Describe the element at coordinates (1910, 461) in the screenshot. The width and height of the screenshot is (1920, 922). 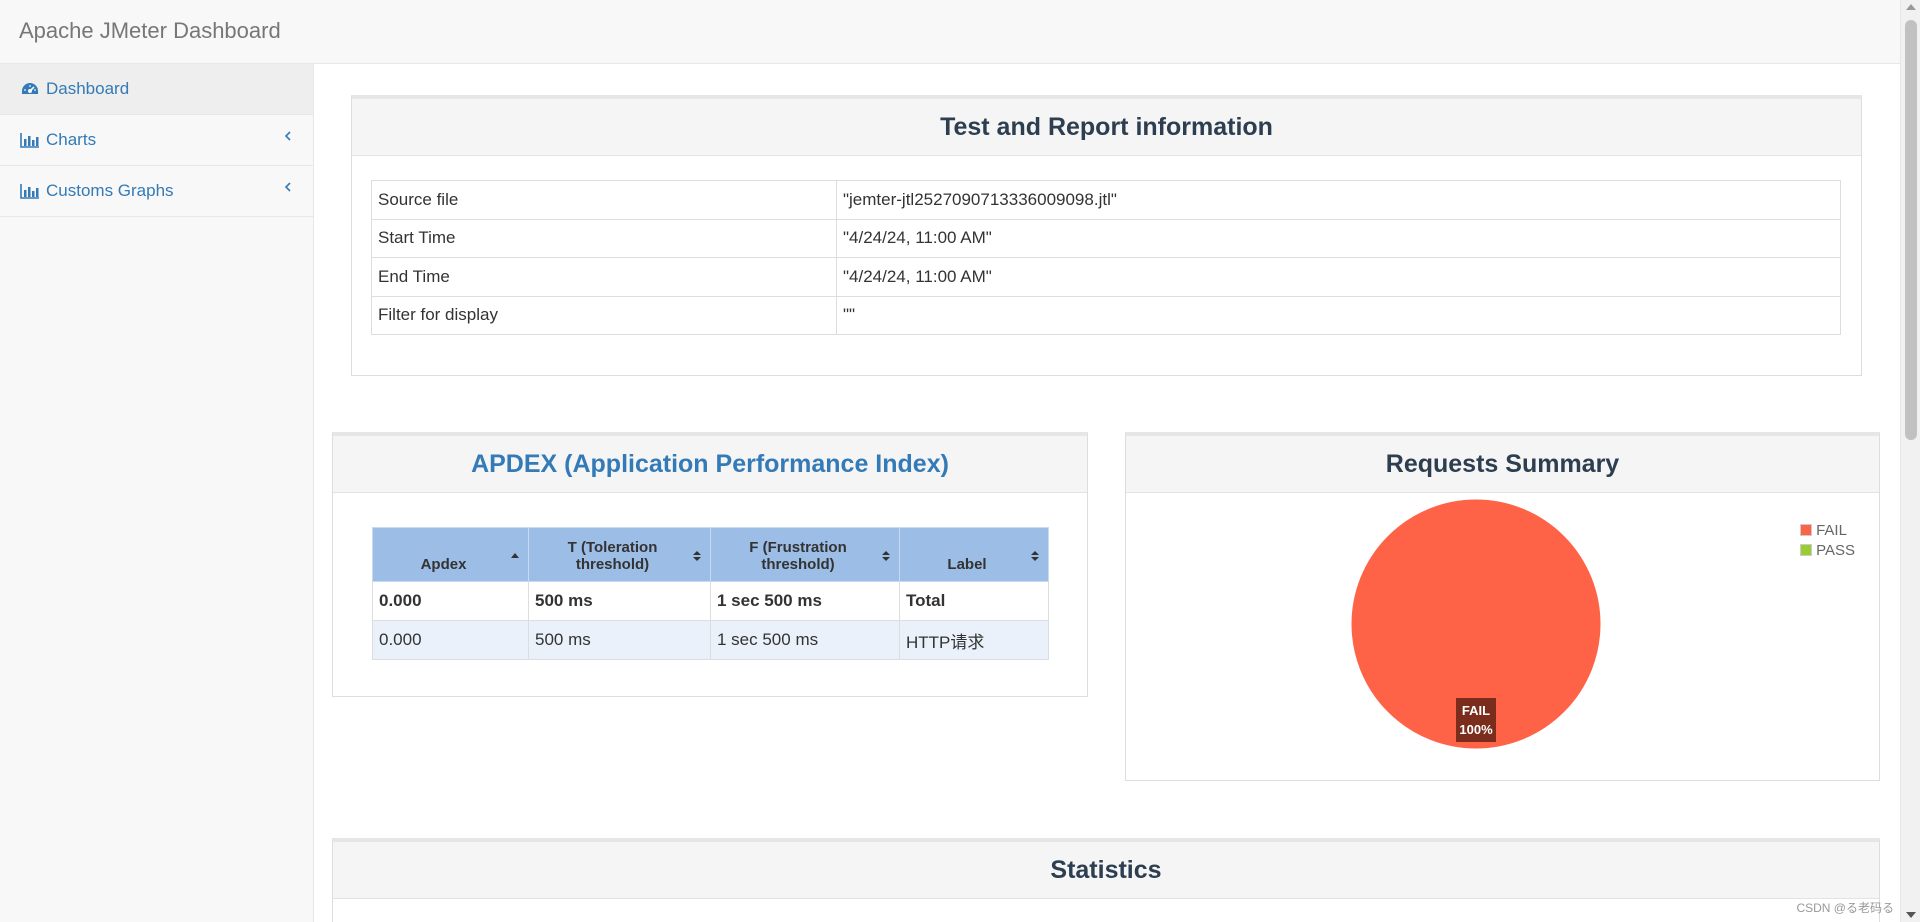
I see `page-scrollbar` at that location.